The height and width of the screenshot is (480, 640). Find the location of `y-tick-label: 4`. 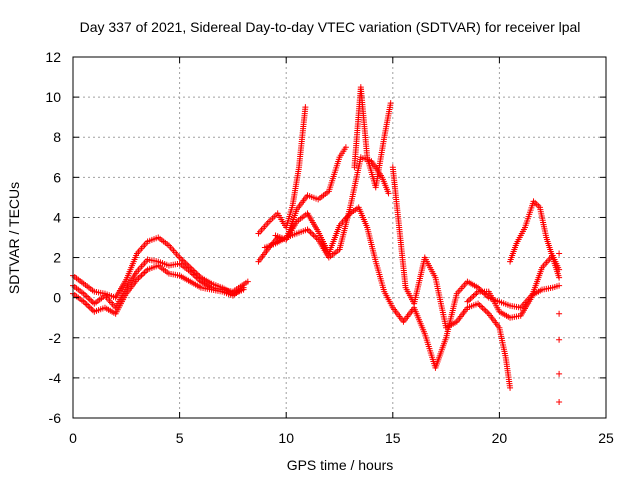

y-tick-label: 4 is located at coordinates (57, 217).